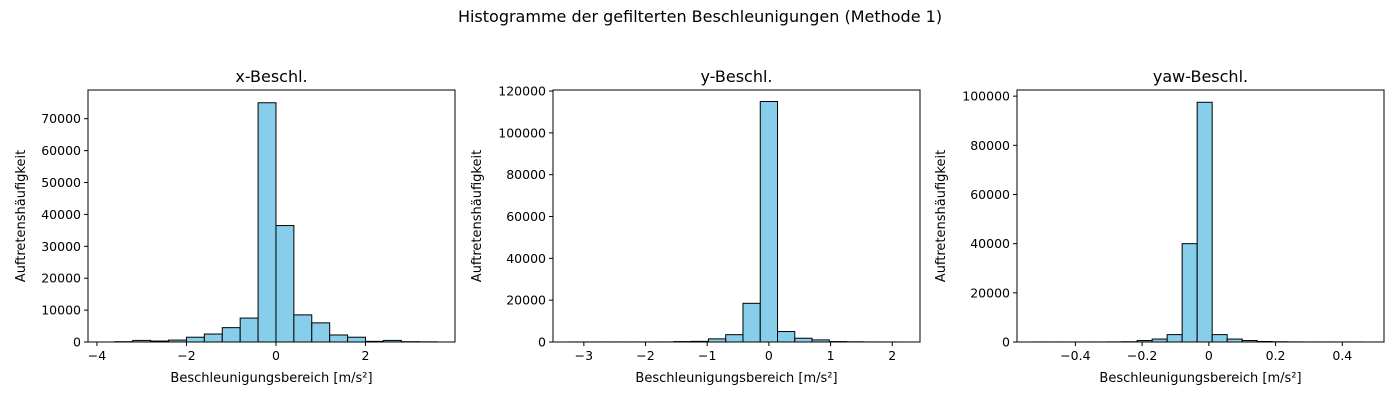 The width and height of the screenshot is (1400, 400). I want to click on x-tick-label: −3, so click(584, 355).